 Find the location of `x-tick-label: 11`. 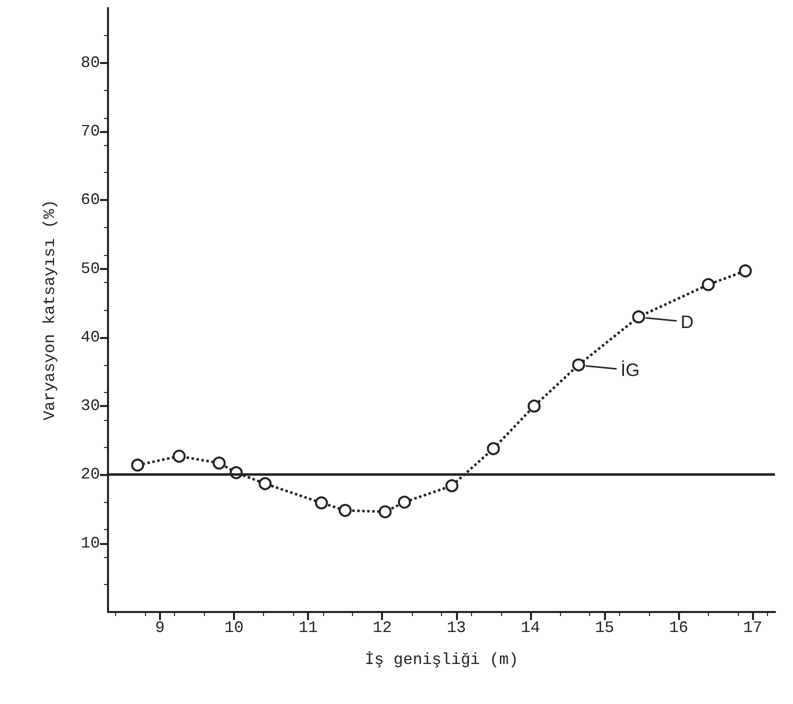

x-tick-label: 11 is located at coordinates (308, 628).